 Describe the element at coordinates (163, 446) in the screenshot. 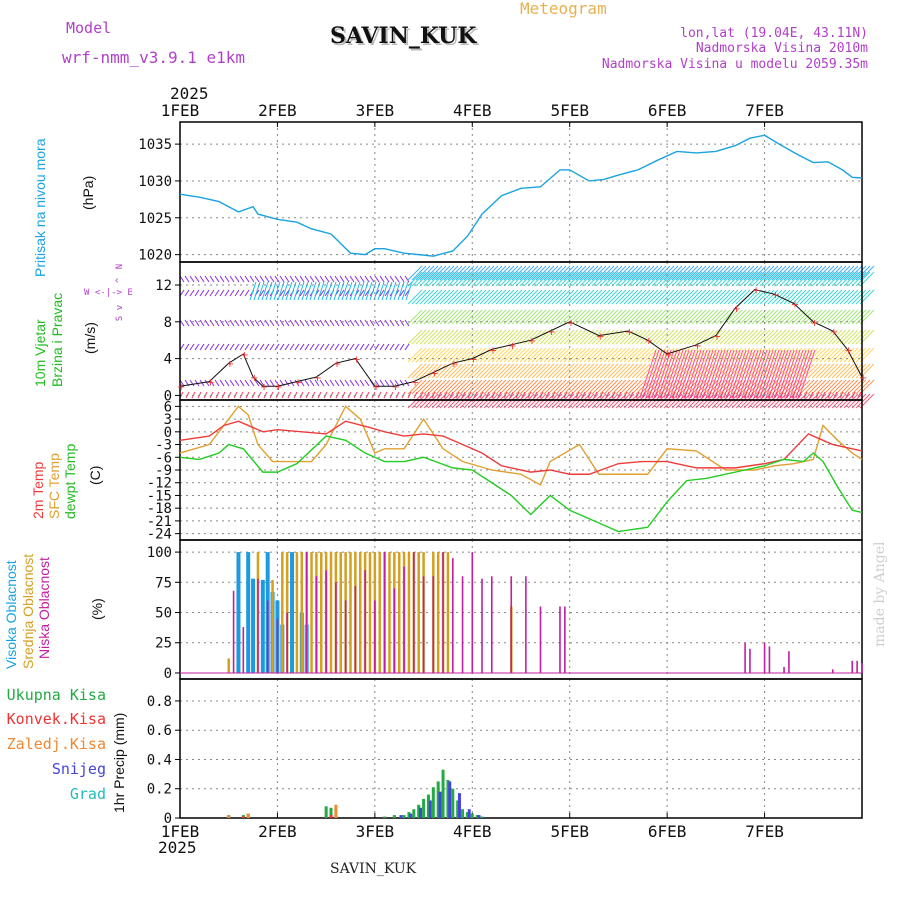

I see `y-tick-label: -3` at that location.